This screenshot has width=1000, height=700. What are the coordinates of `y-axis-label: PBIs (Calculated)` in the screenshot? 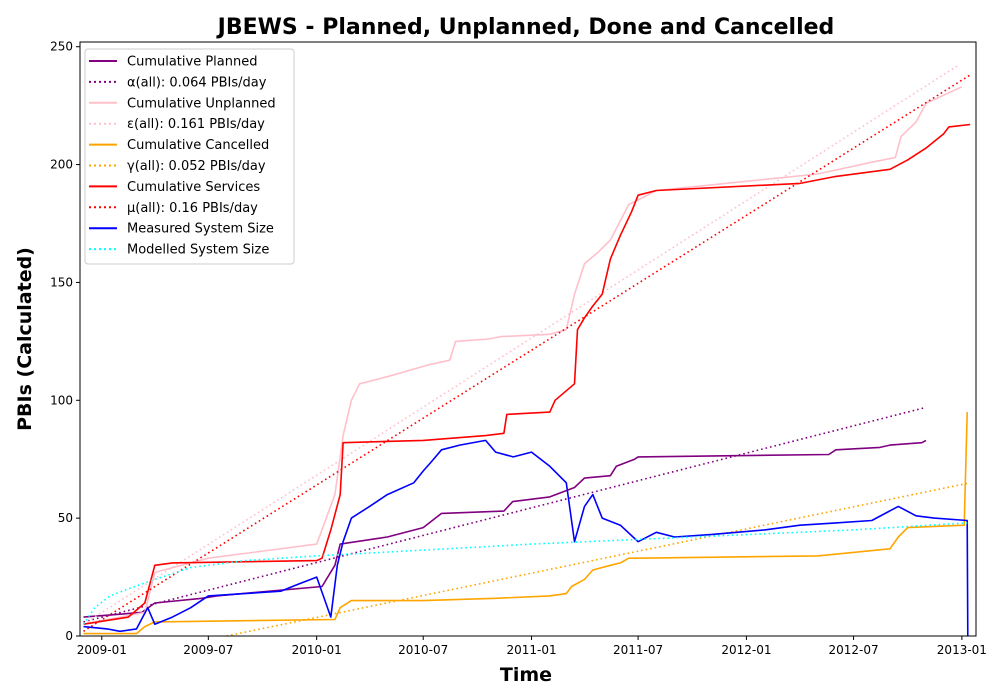 It's located at (25, 339).